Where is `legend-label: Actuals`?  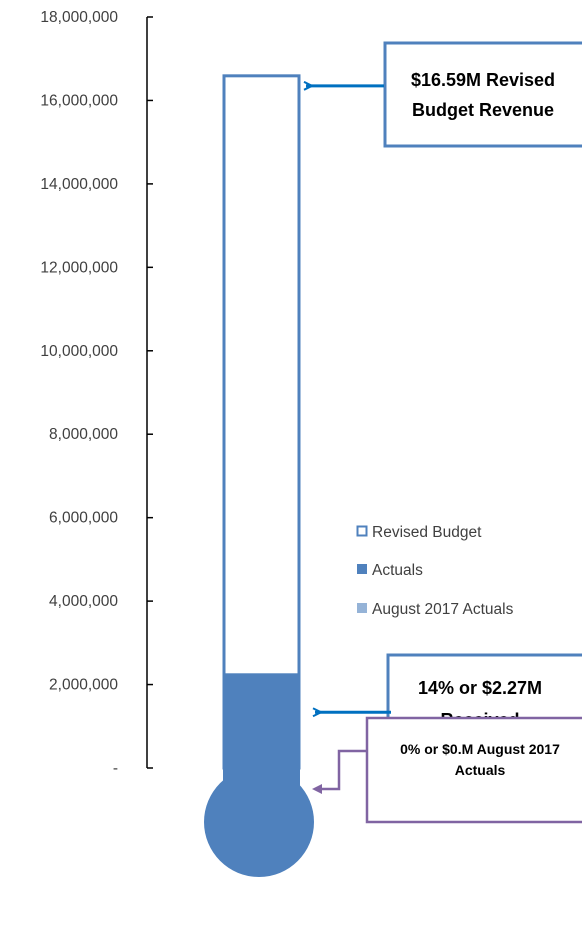
legend-label: Actuals is located at coordinates (397, 570).